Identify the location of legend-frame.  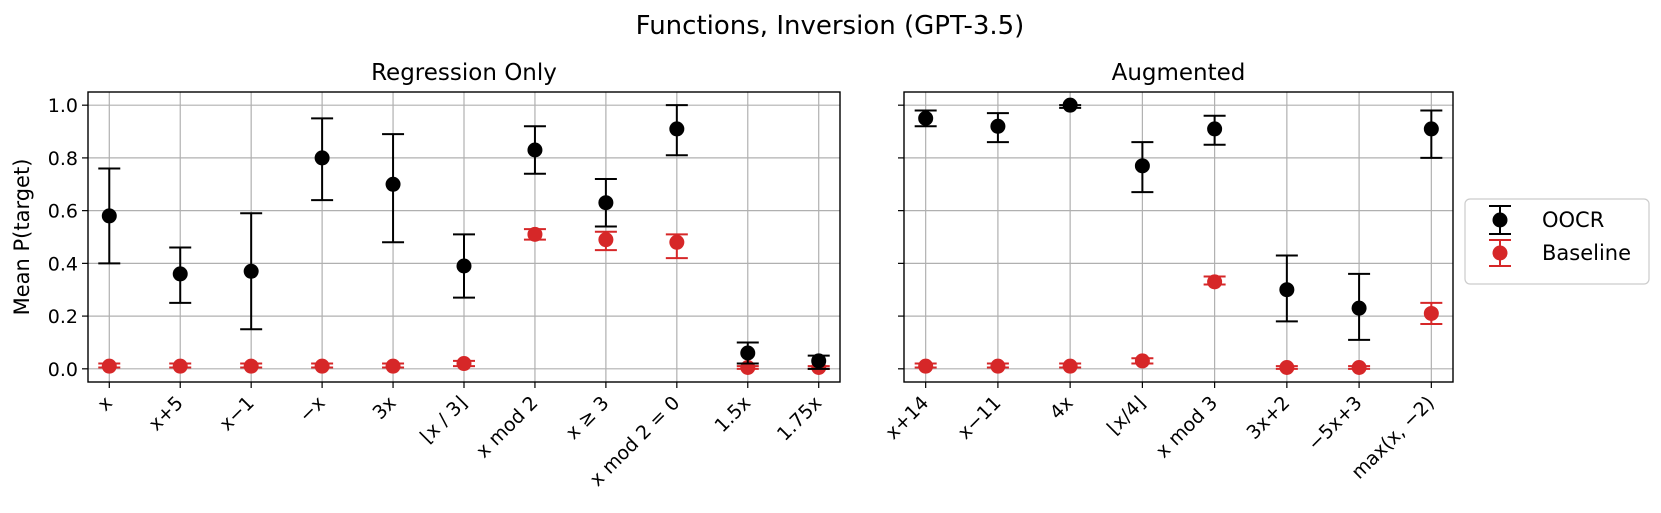
(1557, 241).